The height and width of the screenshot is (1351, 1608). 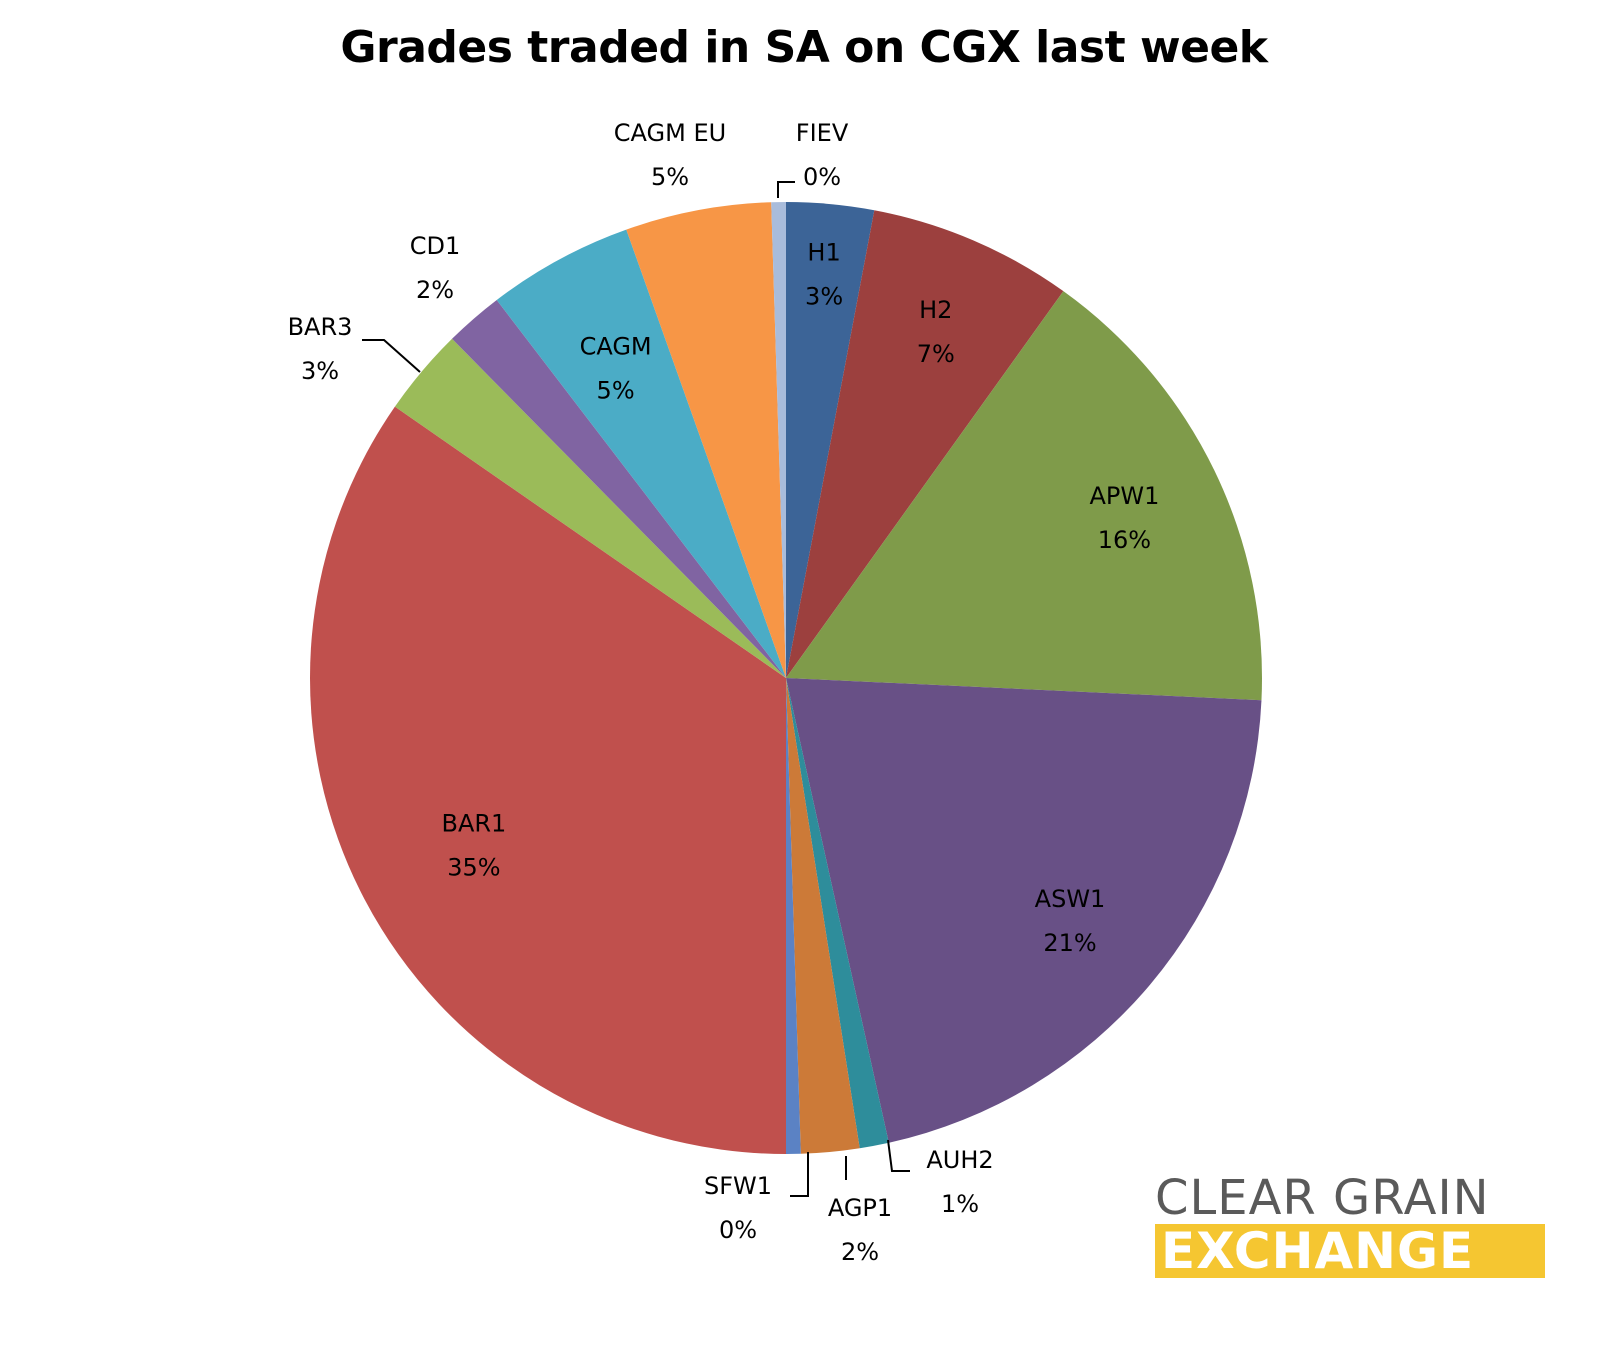 I want to click on slice-percent-h2: 7%, so click(x=936, y=354).